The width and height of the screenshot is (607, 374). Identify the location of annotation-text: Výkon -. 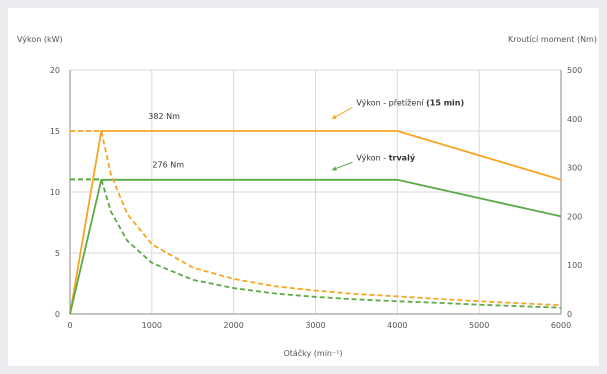
(372, 157).